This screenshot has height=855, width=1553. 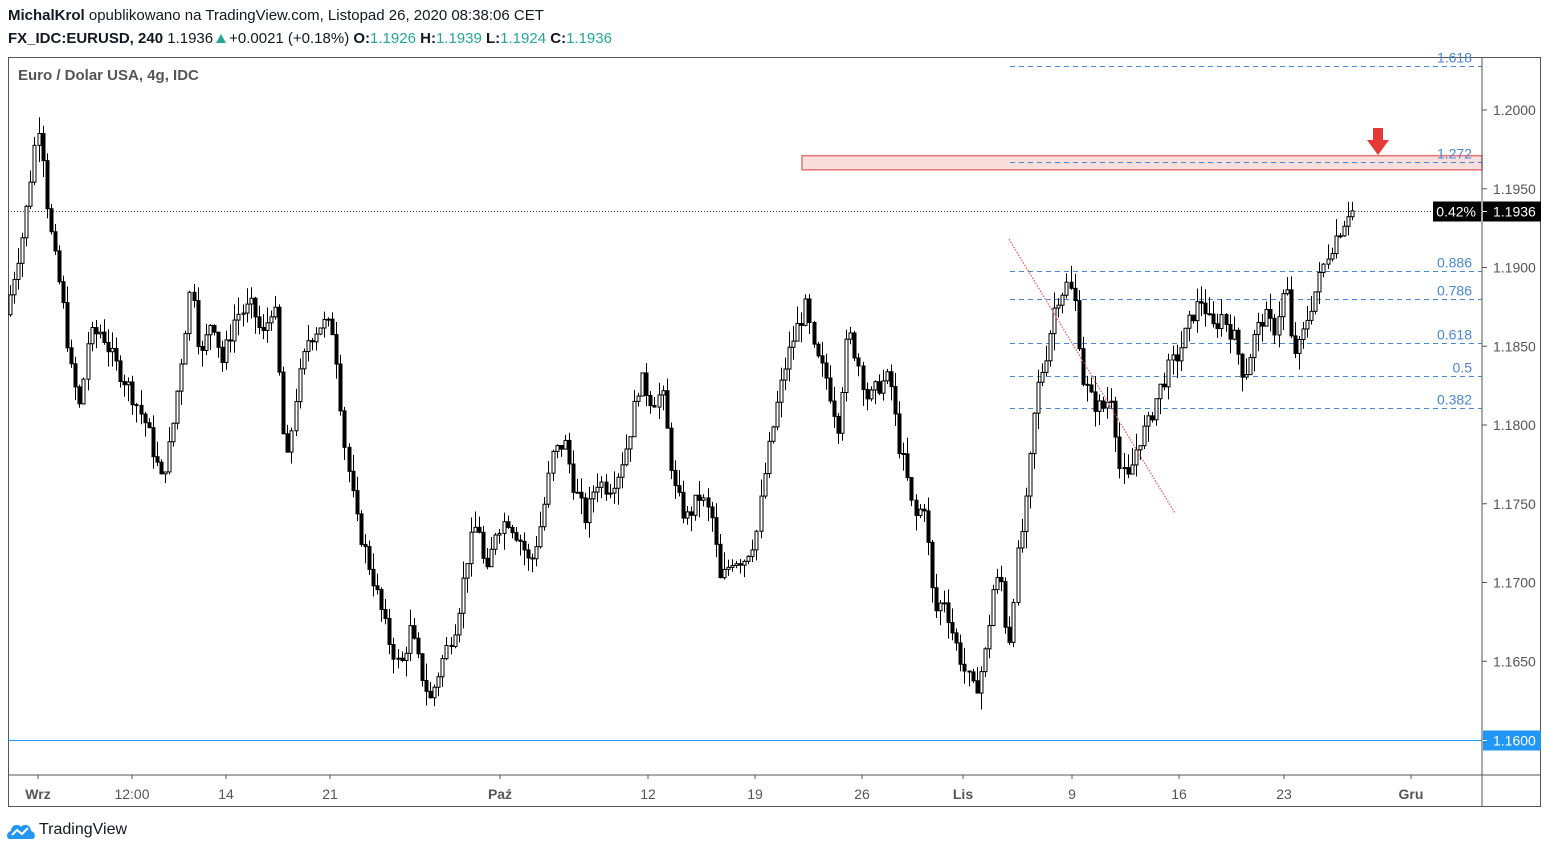 What do you see at coordinates (66, 830) in the screenshot?
I see `tradingview-logo: TradingView` at bounding box center [66, 830].